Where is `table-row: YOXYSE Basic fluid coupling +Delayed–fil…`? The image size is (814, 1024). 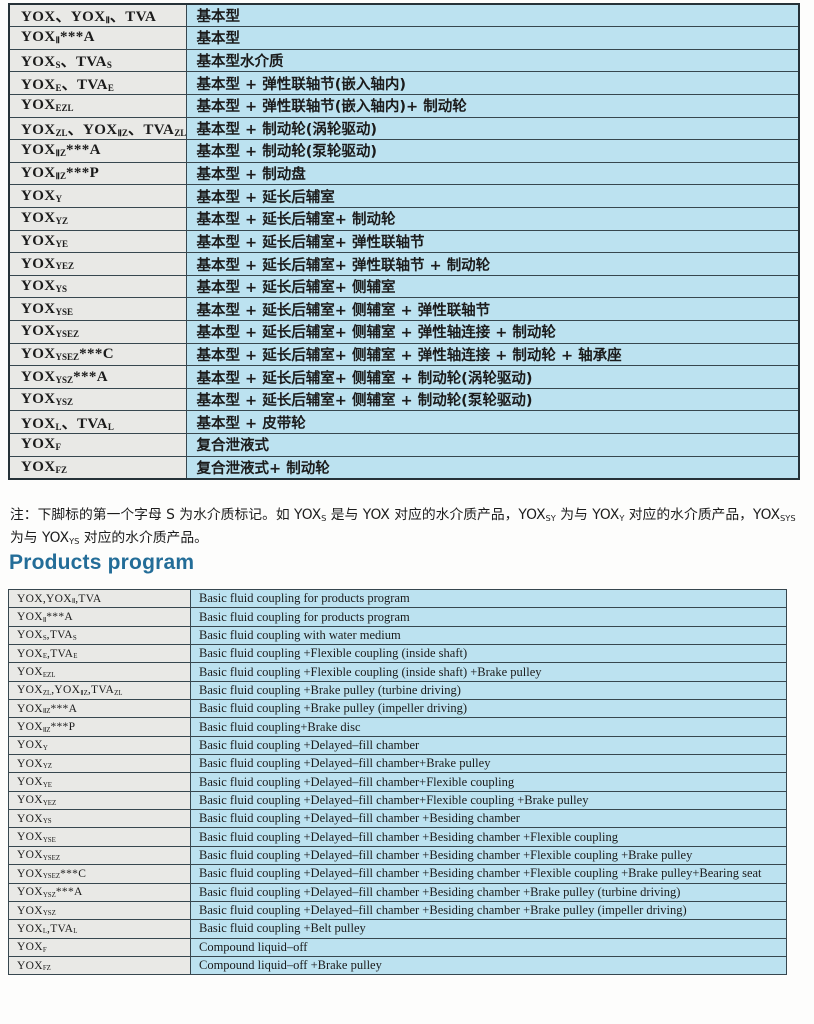
table-row: YOXYSE Basic fluid coupling +Delayed–fil… is located at coordinates (397, 837).